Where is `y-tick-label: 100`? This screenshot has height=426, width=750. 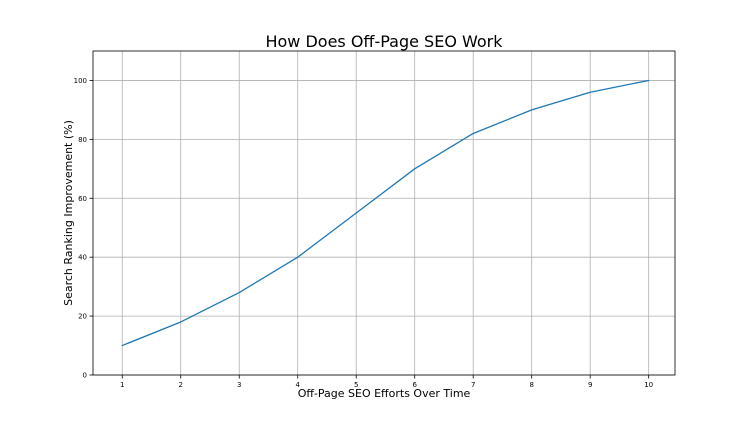 y-tick-label: 100 is located at coordinates (80, 81).